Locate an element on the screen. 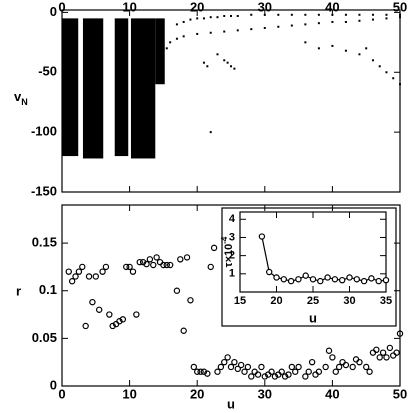 Image resolution: width=409 pixels, height=413 pixels. inset-background is located at coordinates (309, 267).